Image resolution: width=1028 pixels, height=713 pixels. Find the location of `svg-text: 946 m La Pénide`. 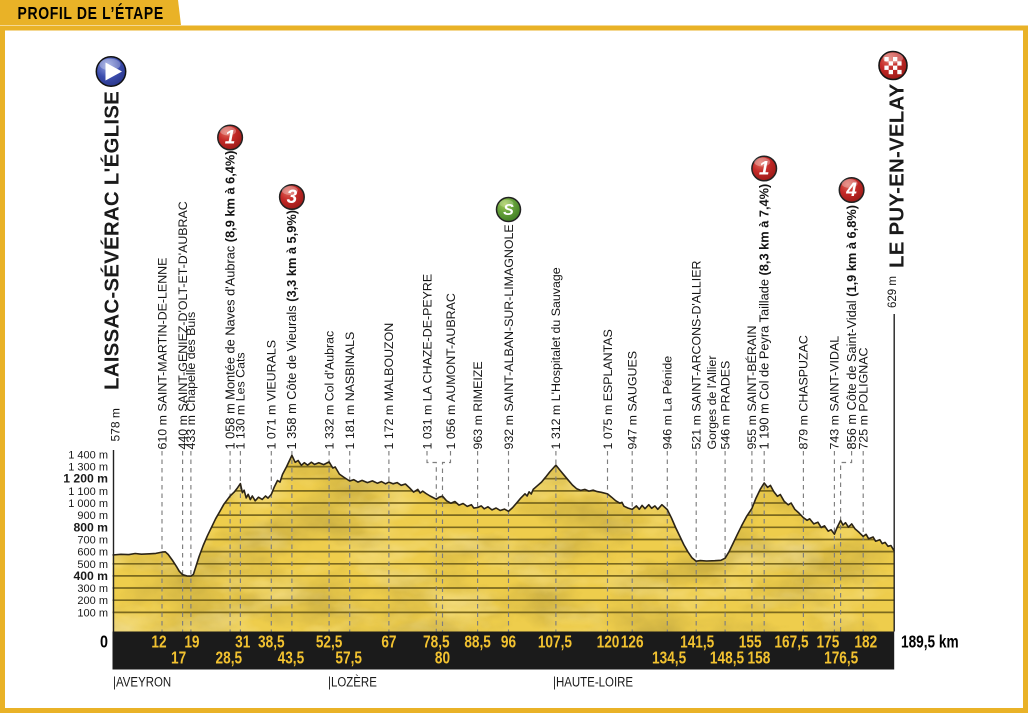

svg-text: 946 m La Pénide is located at coordinates (668, 403).